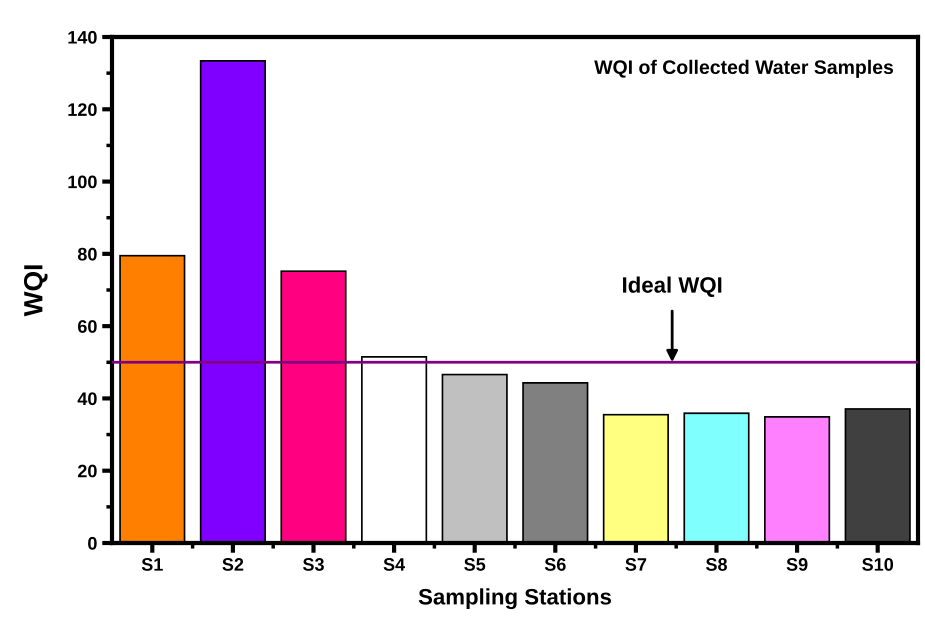 Image resolution: width=925 pixels, height=621 pixels. I want to click on y-tick-label: 100, so click(82, 182).